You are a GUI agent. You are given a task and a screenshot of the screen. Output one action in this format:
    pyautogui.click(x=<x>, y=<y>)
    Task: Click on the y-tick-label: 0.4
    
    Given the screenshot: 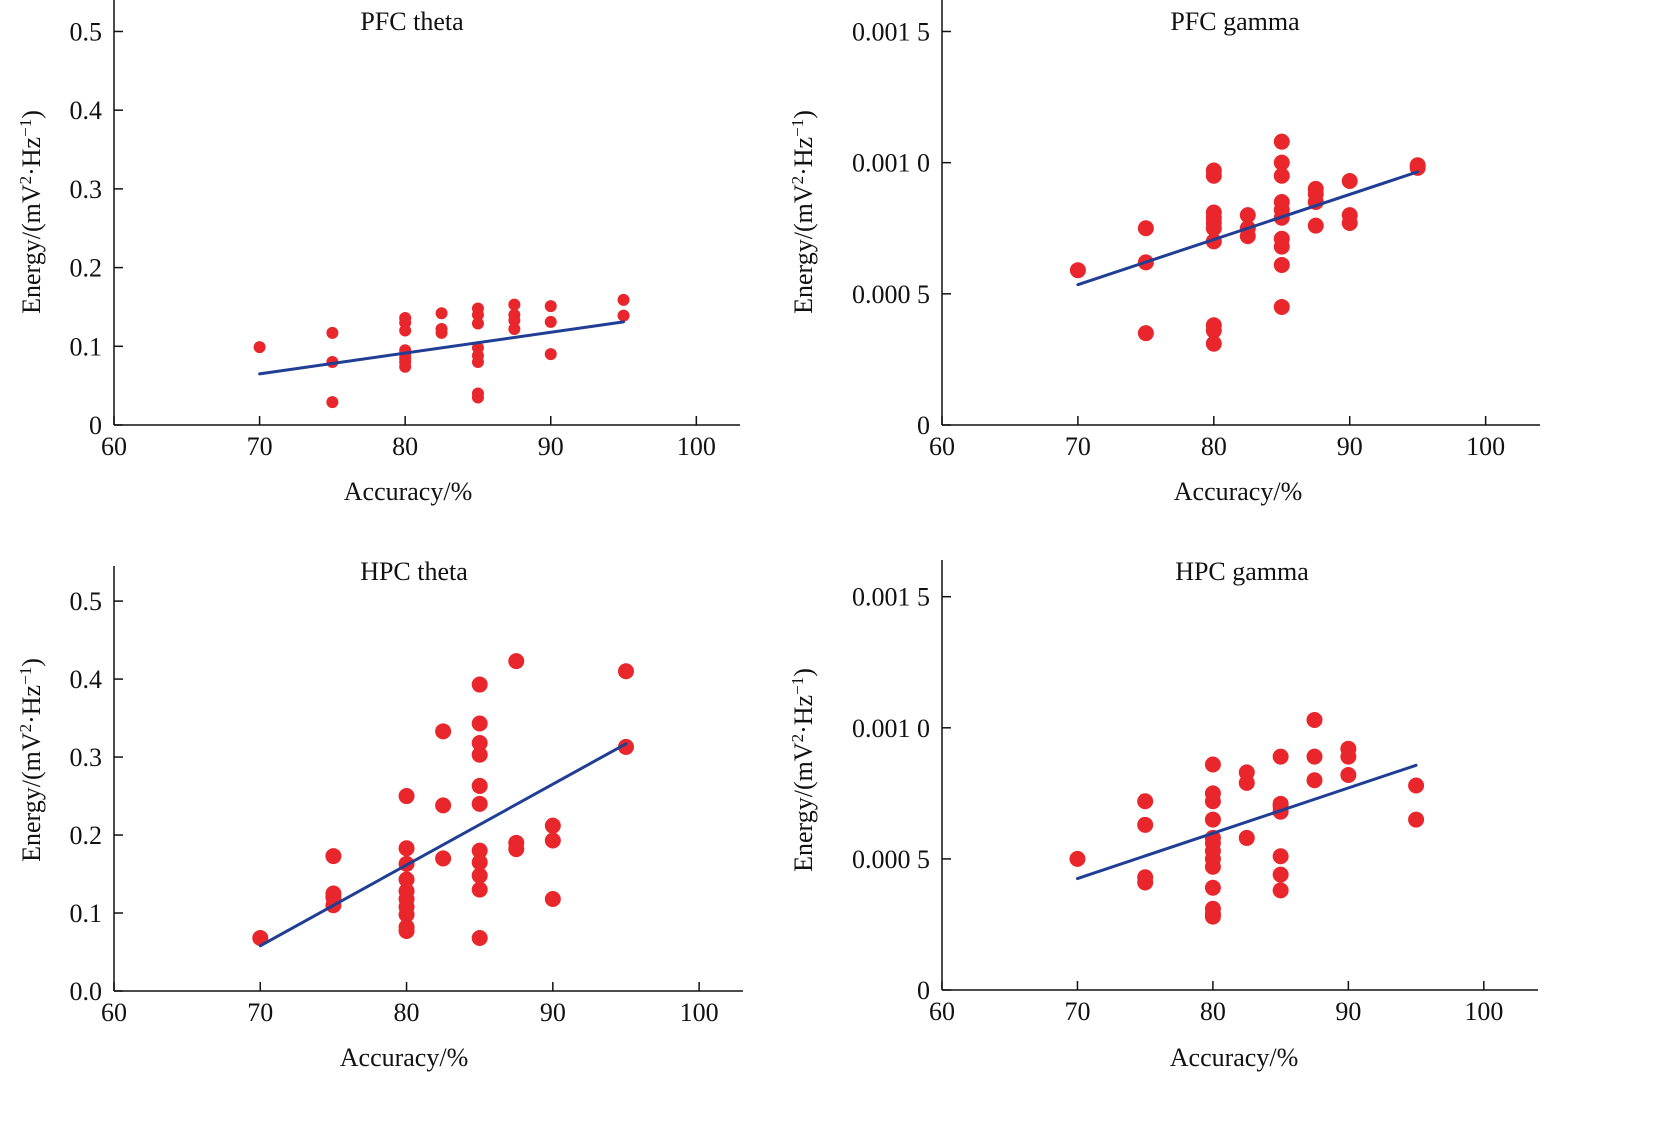 What is the action you would take?
    pyautogui.click(x=86, y=110)
    